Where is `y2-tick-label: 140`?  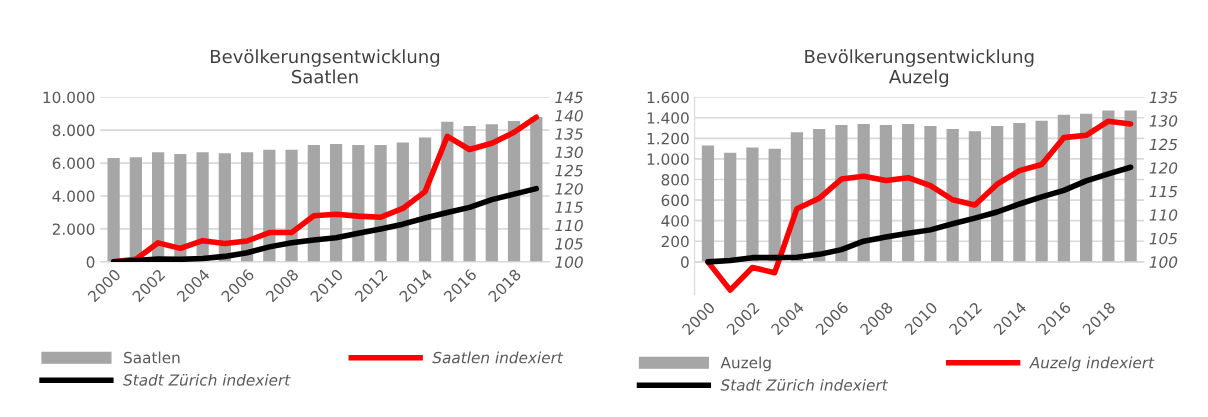
y2-tick-label: 140 is located at coordinates (569, 115).